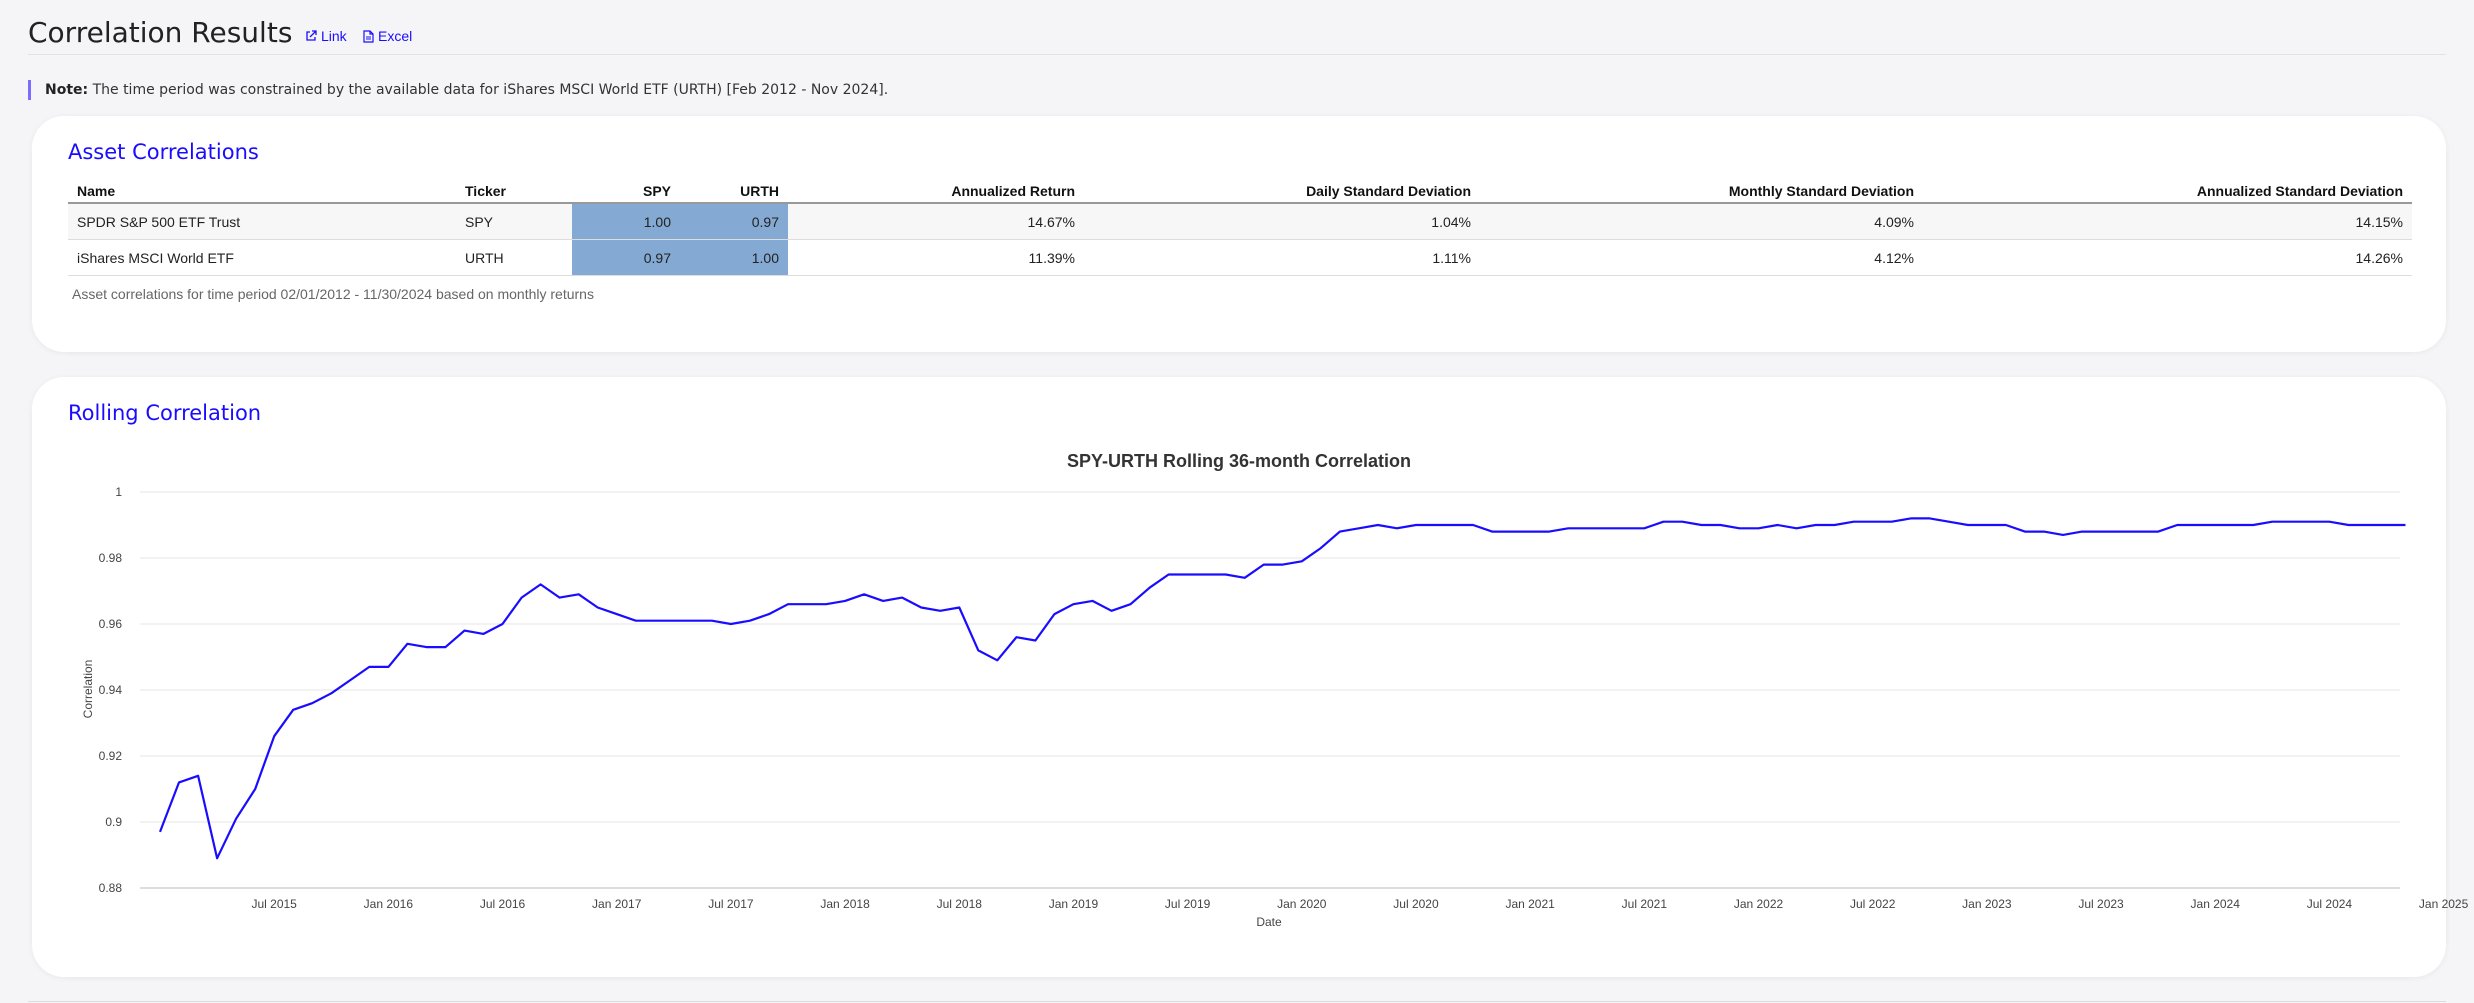 The height and width of the screenshot is (1003, 2474). Describe the element at coordinates (1269, 922) in the screenshot. I see `x-axis-label: Date` at that location.